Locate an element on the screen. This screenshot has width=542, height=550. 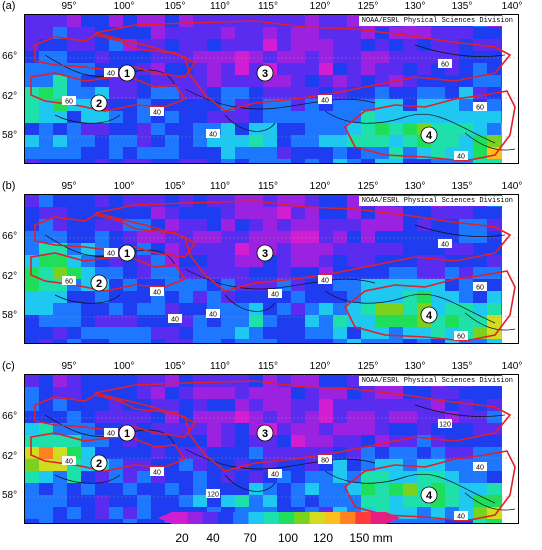
colorbar-cell is located at coordinates (180, 518).